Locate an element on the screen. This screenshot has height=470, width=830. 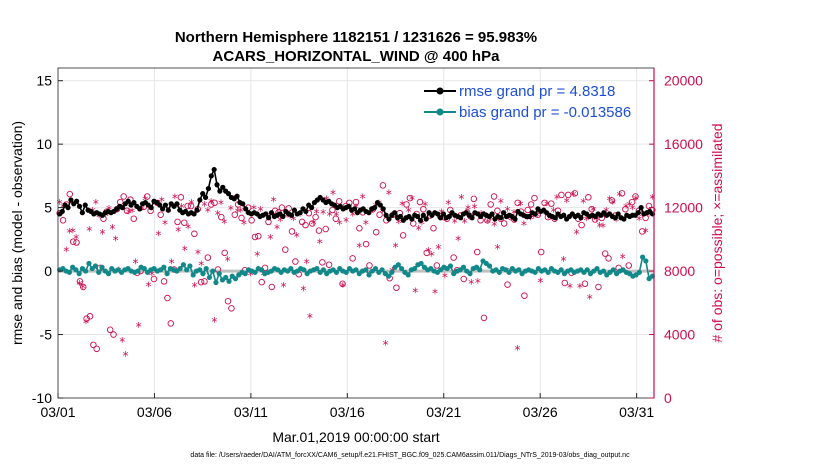
x-tick-label: 03/26 is located at coordinates (540, 412).